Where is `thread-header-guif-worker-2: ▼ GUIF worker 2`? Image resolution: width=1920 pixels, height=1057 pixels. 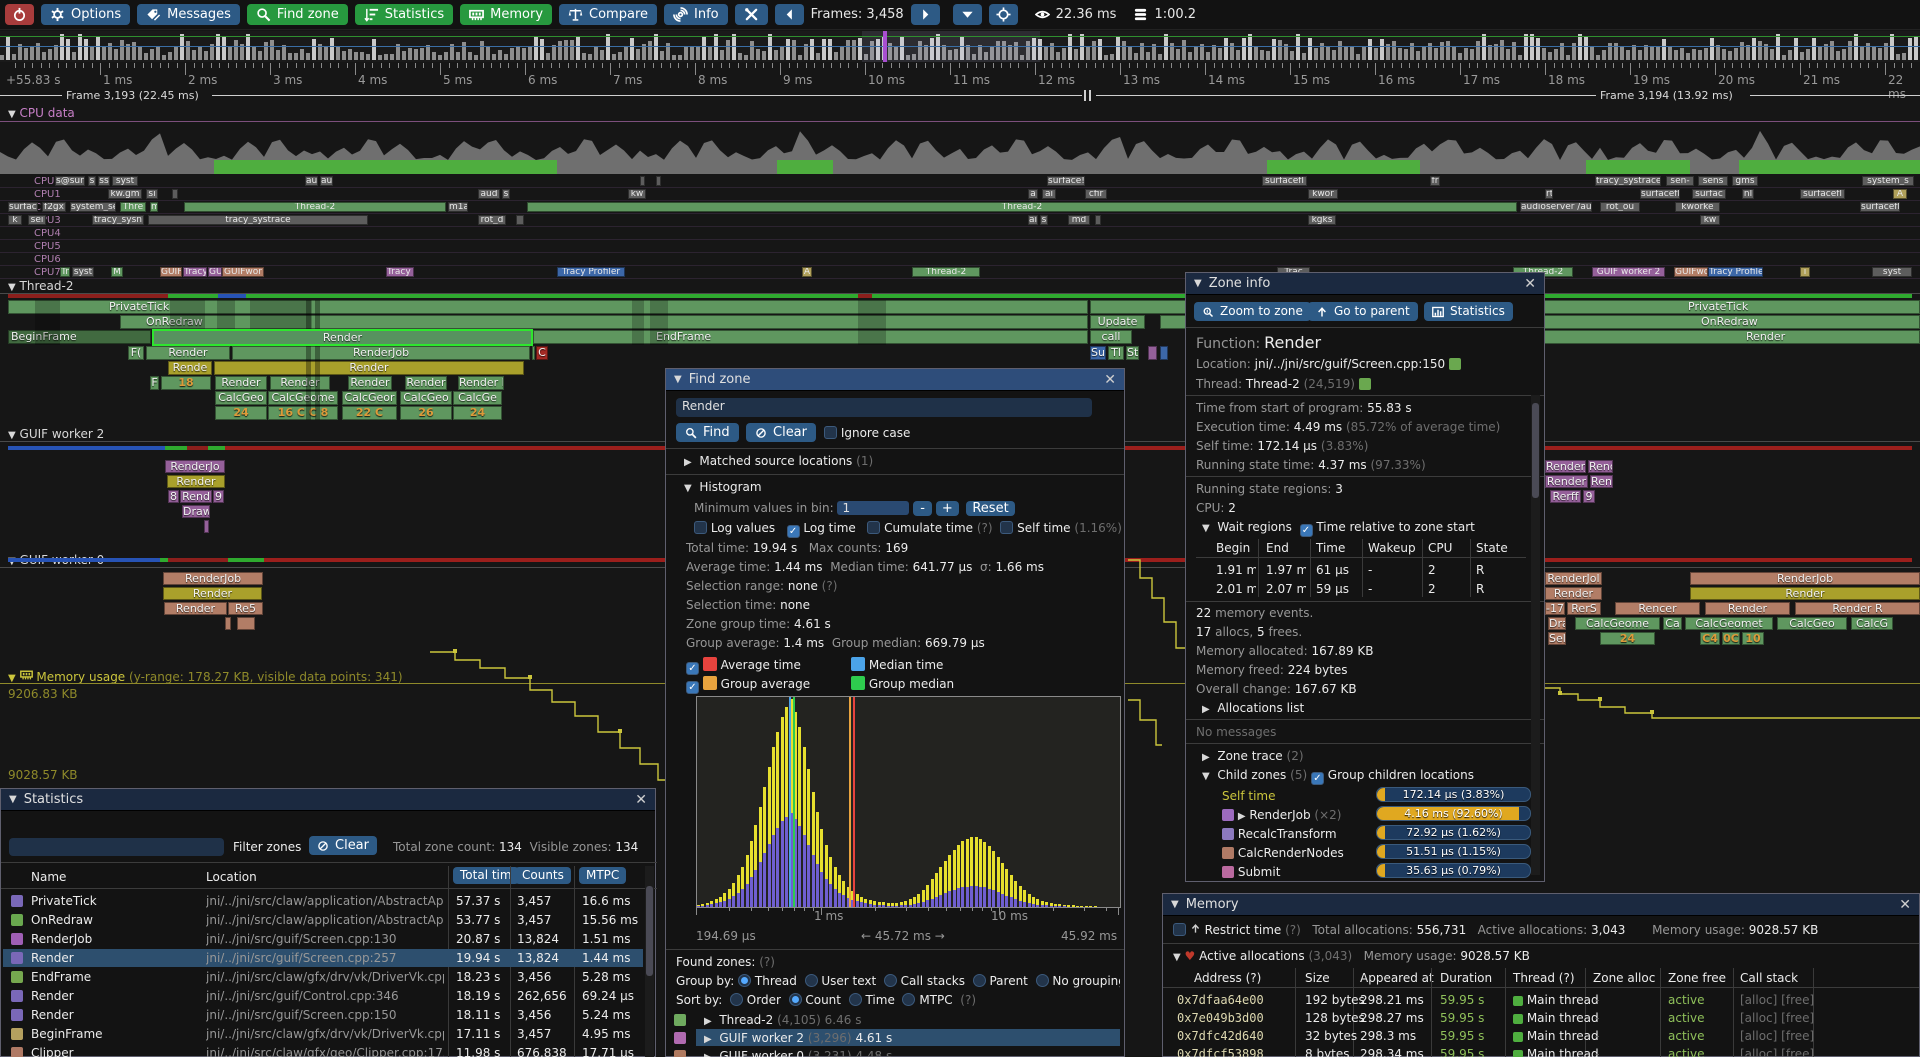 thread-header-guif-worker-2: ▼ GUIF worker 2 is located at coordinates (56, 434).